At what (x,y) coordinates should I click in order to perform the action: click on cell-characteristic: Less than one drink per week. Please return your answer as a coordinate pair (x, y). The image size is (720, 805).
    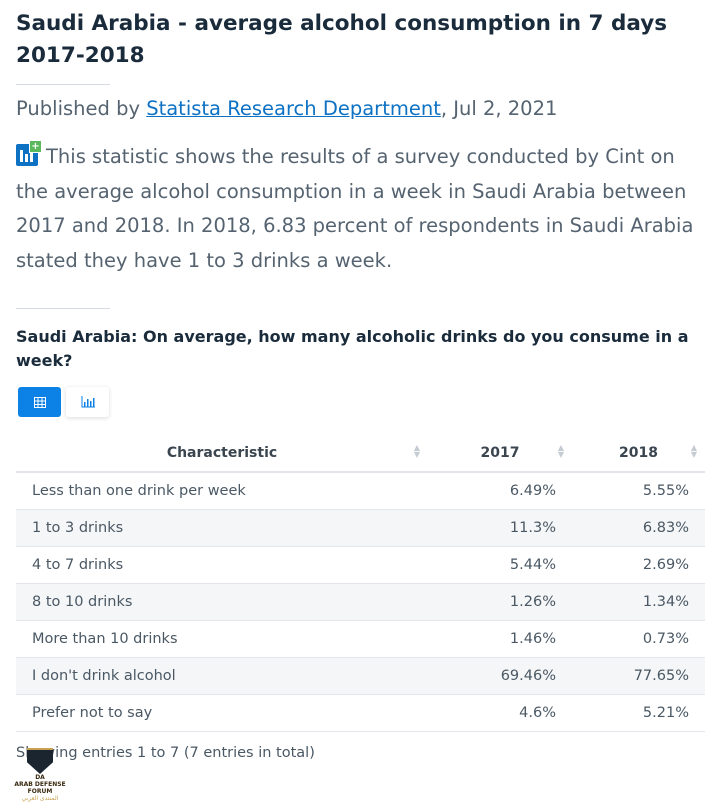
    Looking at the image, I should click on (222, 491).